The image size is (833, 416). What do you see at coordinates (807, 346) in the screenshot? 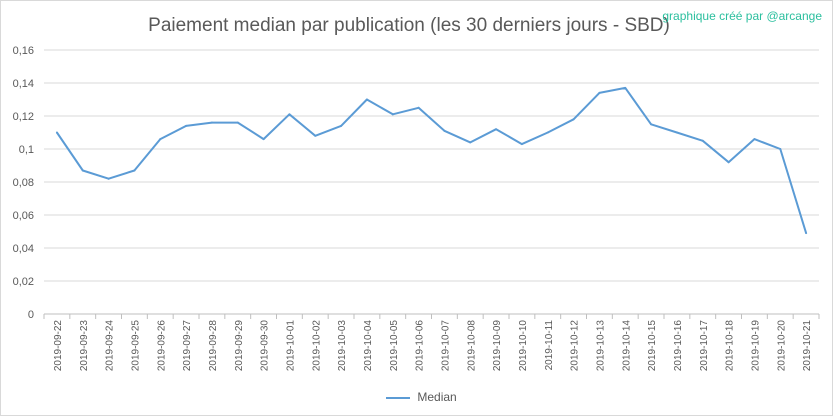
I see `x-tick-label: 2019-10-21` at bounding box center [807, 346].